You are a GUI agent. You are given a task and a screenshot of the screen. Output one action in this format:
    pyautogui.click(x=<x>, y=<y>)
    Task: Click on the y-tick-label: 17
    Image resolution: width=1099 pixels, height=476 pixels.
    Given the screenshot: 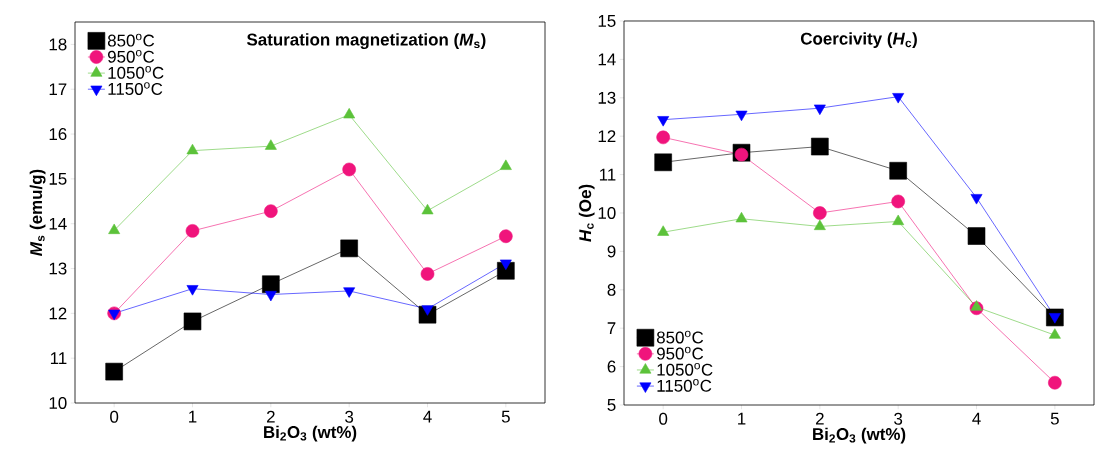 What is the action you would take?
    pyautogui.click(x=58, y=89)
    